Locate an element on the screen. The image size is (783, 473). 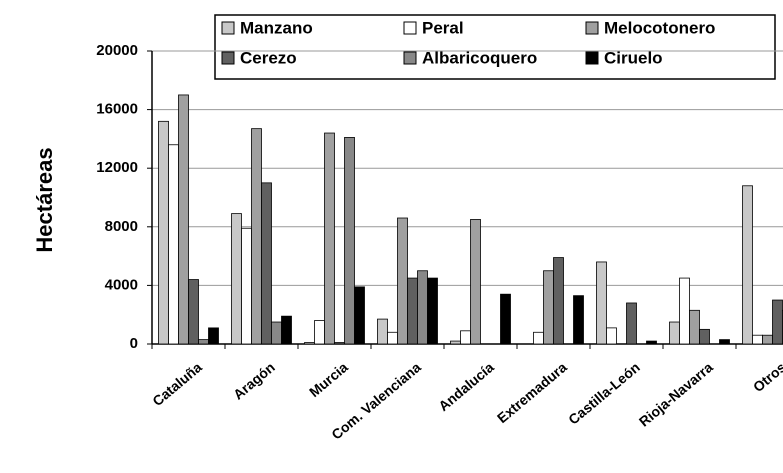
legend-label: Cerezo is located at coordinates (268, 57).